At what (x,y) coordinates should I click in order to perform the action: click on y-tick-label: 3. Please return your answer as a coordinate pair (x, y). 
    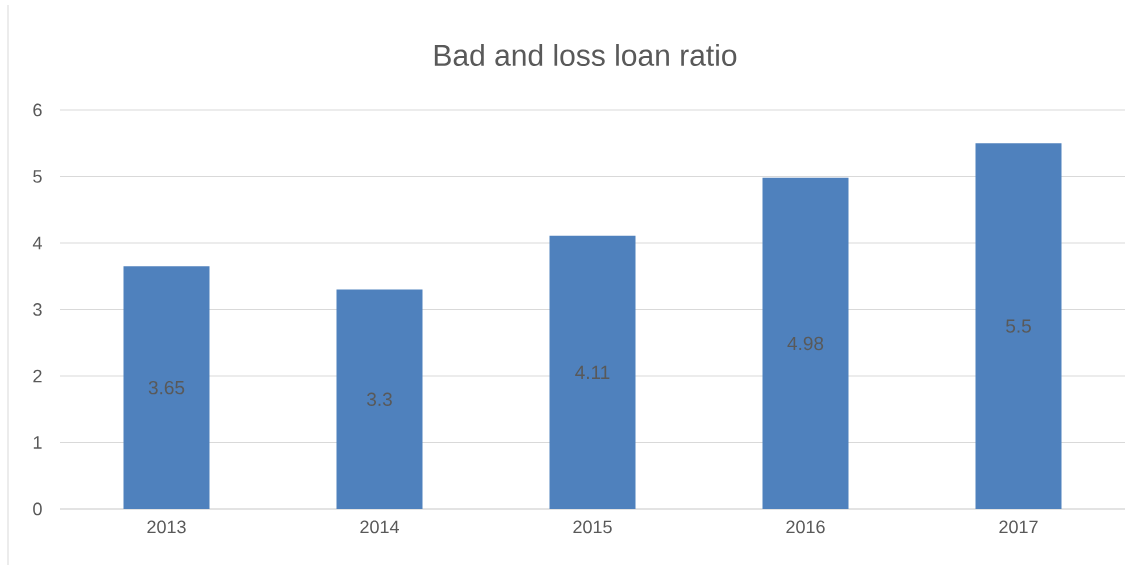
    Looking at the image, I should click on (37, 309).